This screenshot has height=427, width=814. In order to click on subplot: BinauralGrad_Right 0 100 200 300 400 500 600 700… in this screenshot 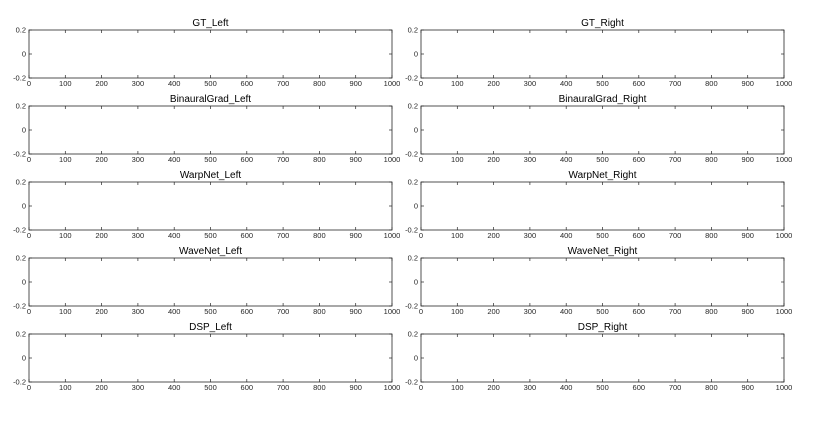, I will do `click(598, 129)`.